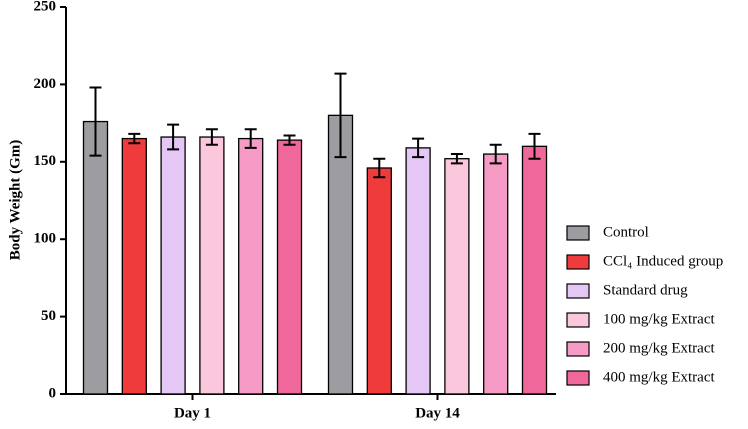 Image resolution: width=748 pixels, height=429 pixels. I want to click on y-tick-label: 50, so click(48, 316).